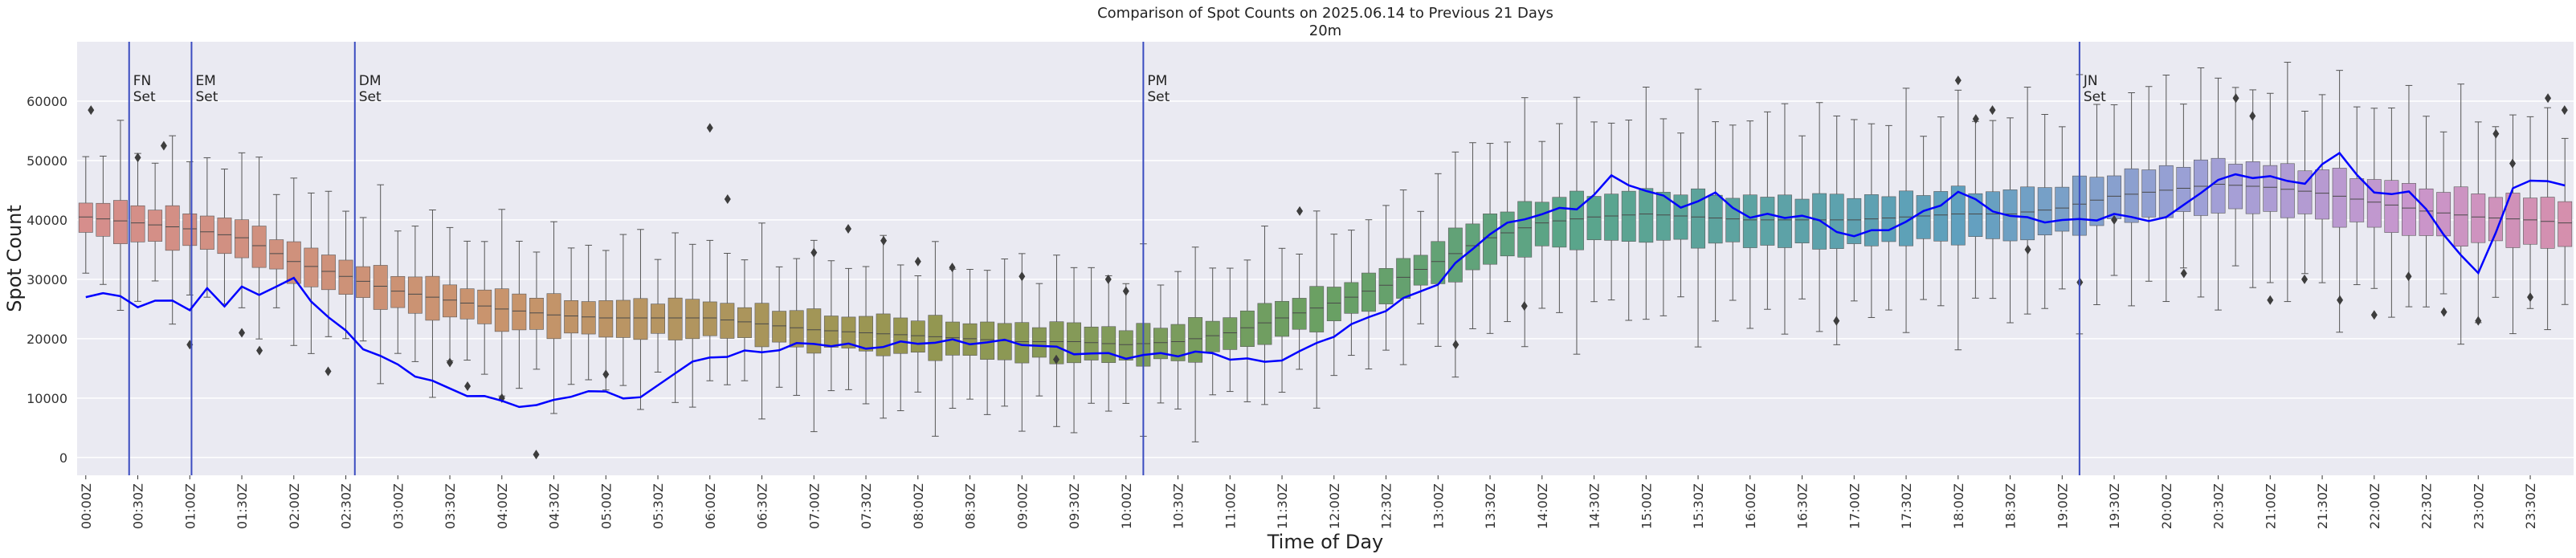 Image resolution: width=2576 pixels, height=558 pixels. Describe the element at coordinates (2094, 89) in the screenshot. I see `event-label: JN Set` at that location.